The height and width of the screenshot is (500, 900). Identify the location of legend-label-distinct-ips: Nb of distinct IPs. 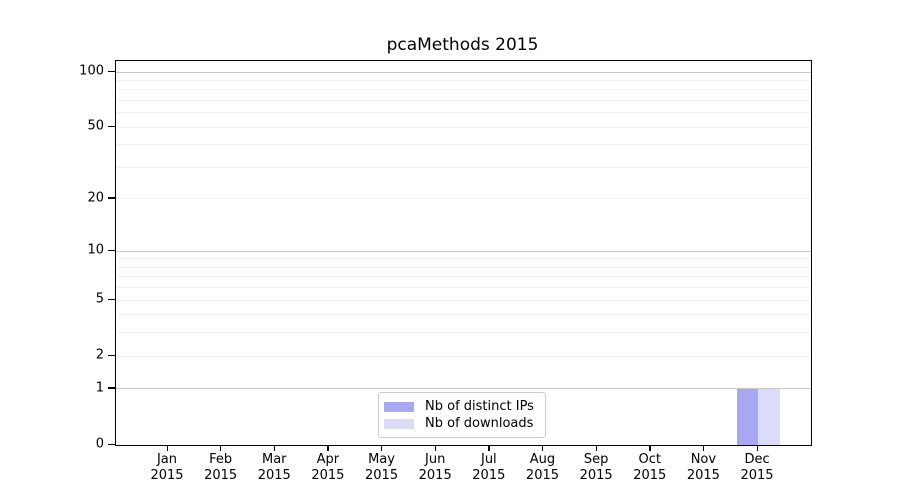
(479, 406).